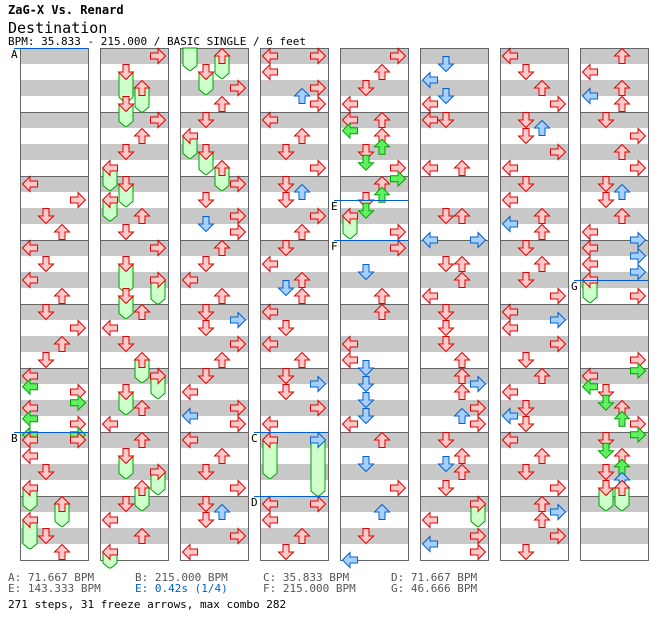 The image size is (672, 632). Describe the element at coordinates (334, 206) in the screenshot. I see `bpm-change-label: E` at that location.